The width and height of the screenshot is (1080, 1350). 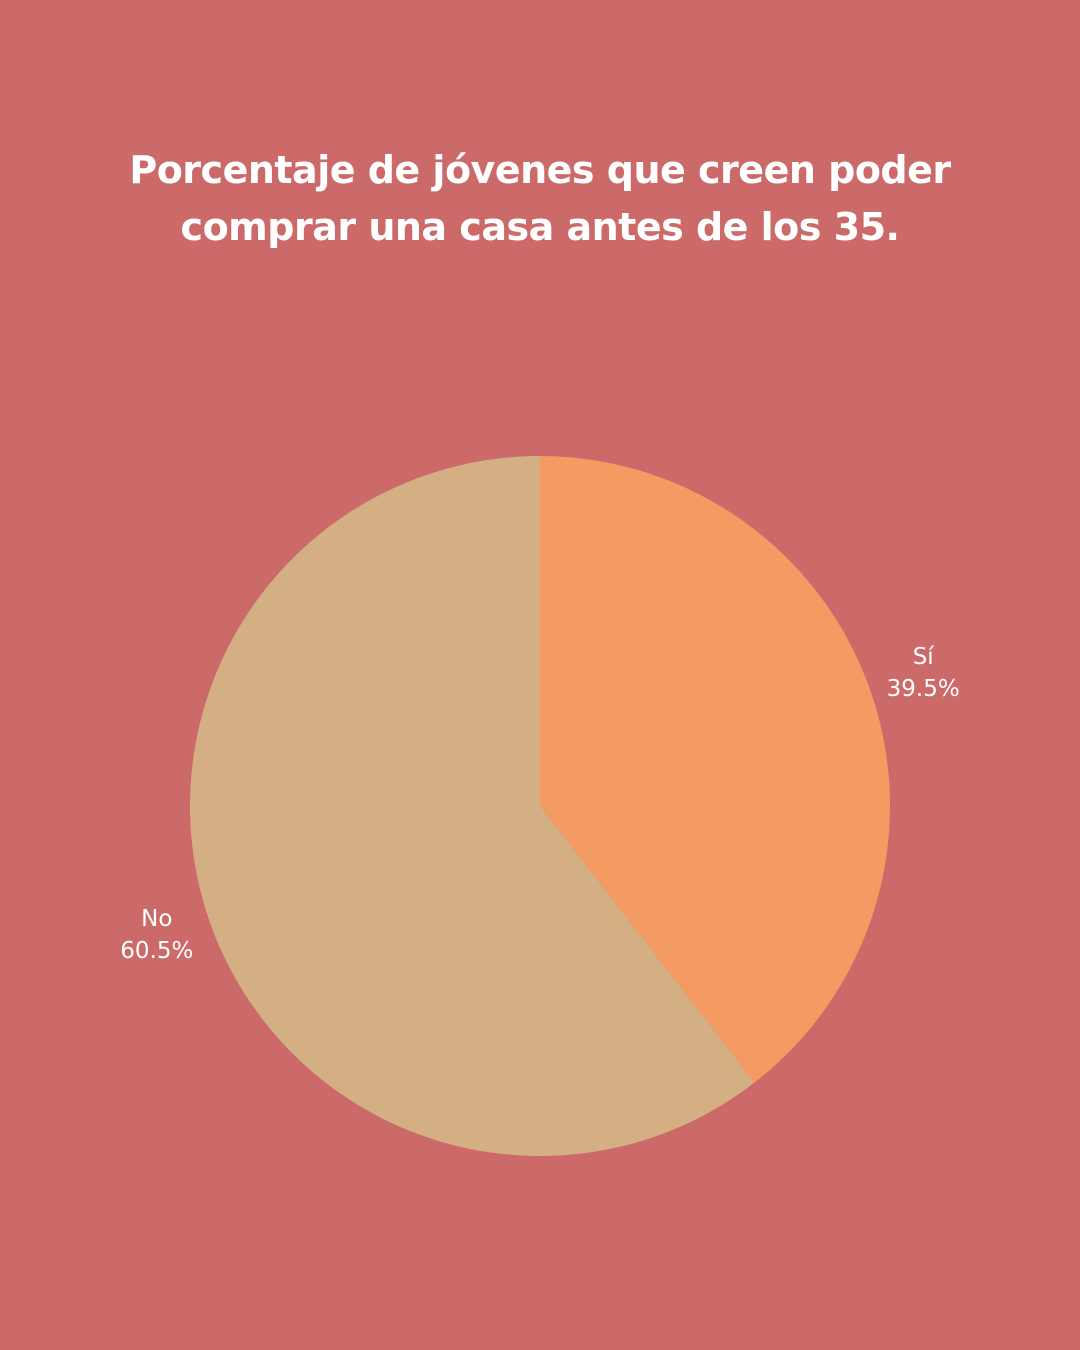 What do you see at coordinates (156, 951) in the screenshot?
I see `slice-percent-label-1: 60.5%` at bounding box center [156, 951].